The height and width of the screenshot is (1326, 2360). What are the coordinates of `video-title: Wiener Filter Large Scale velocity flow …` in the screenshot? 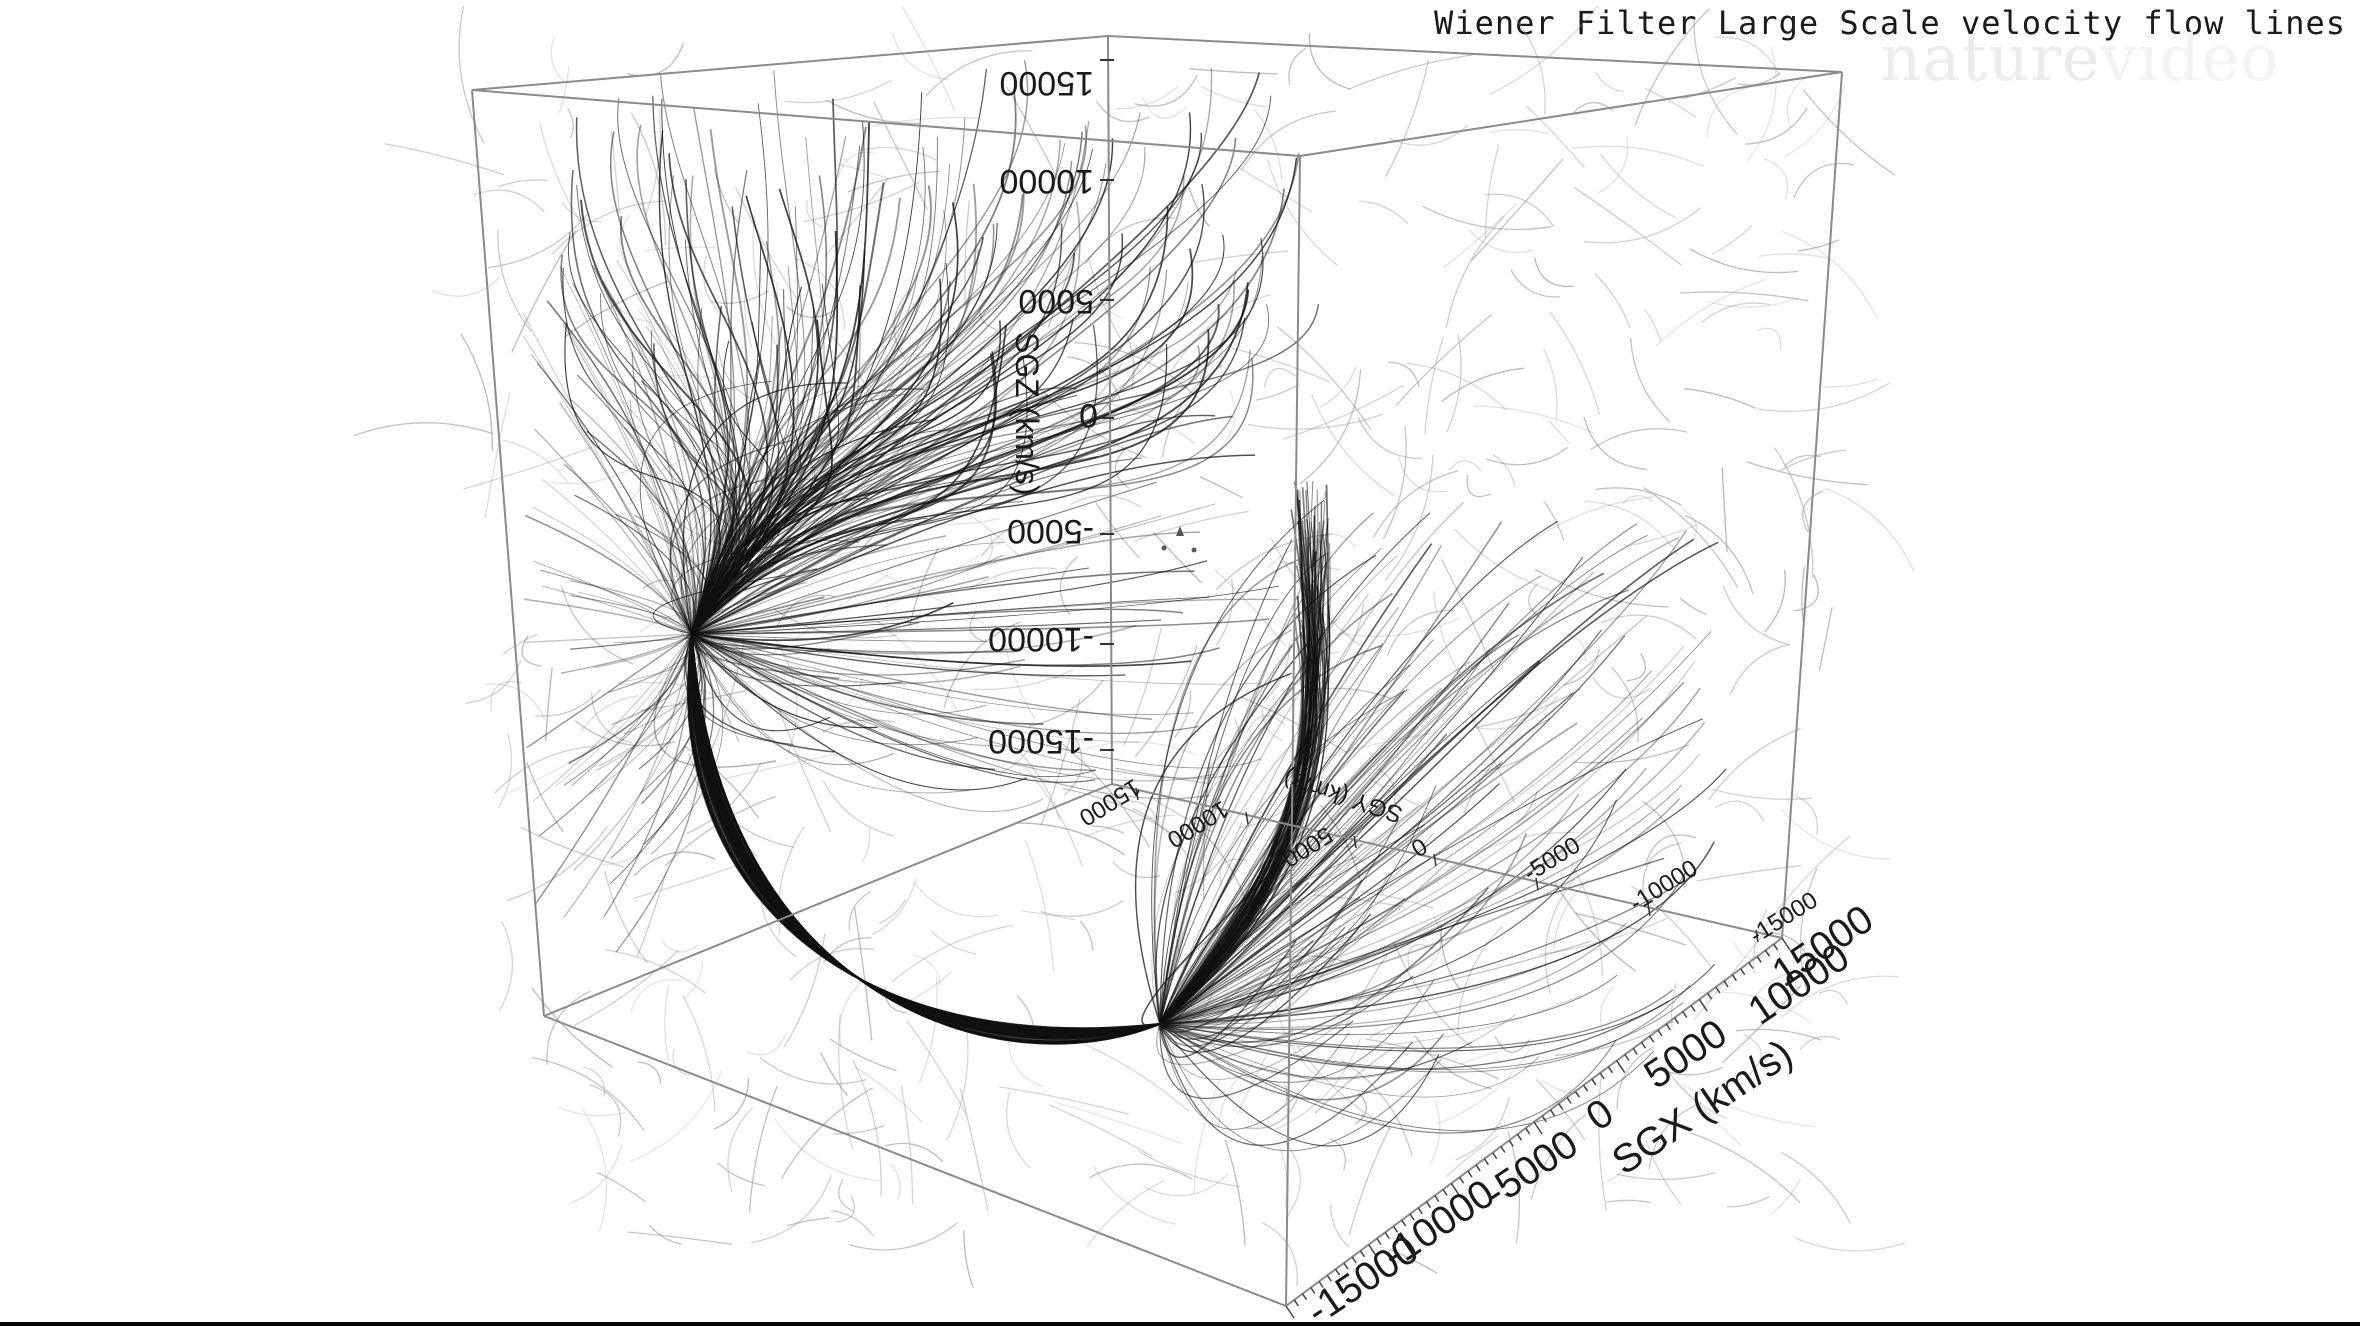 It's located at (1890, 23).